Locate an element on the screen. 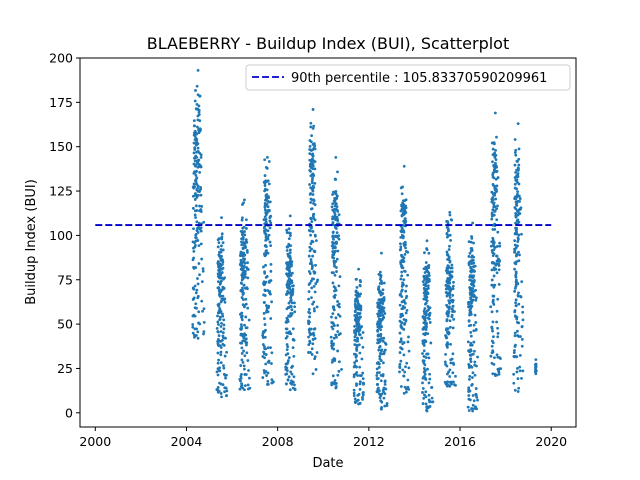 The image size is (640, 480). y-tick-label: 100 is located at coordinates (61, 235).